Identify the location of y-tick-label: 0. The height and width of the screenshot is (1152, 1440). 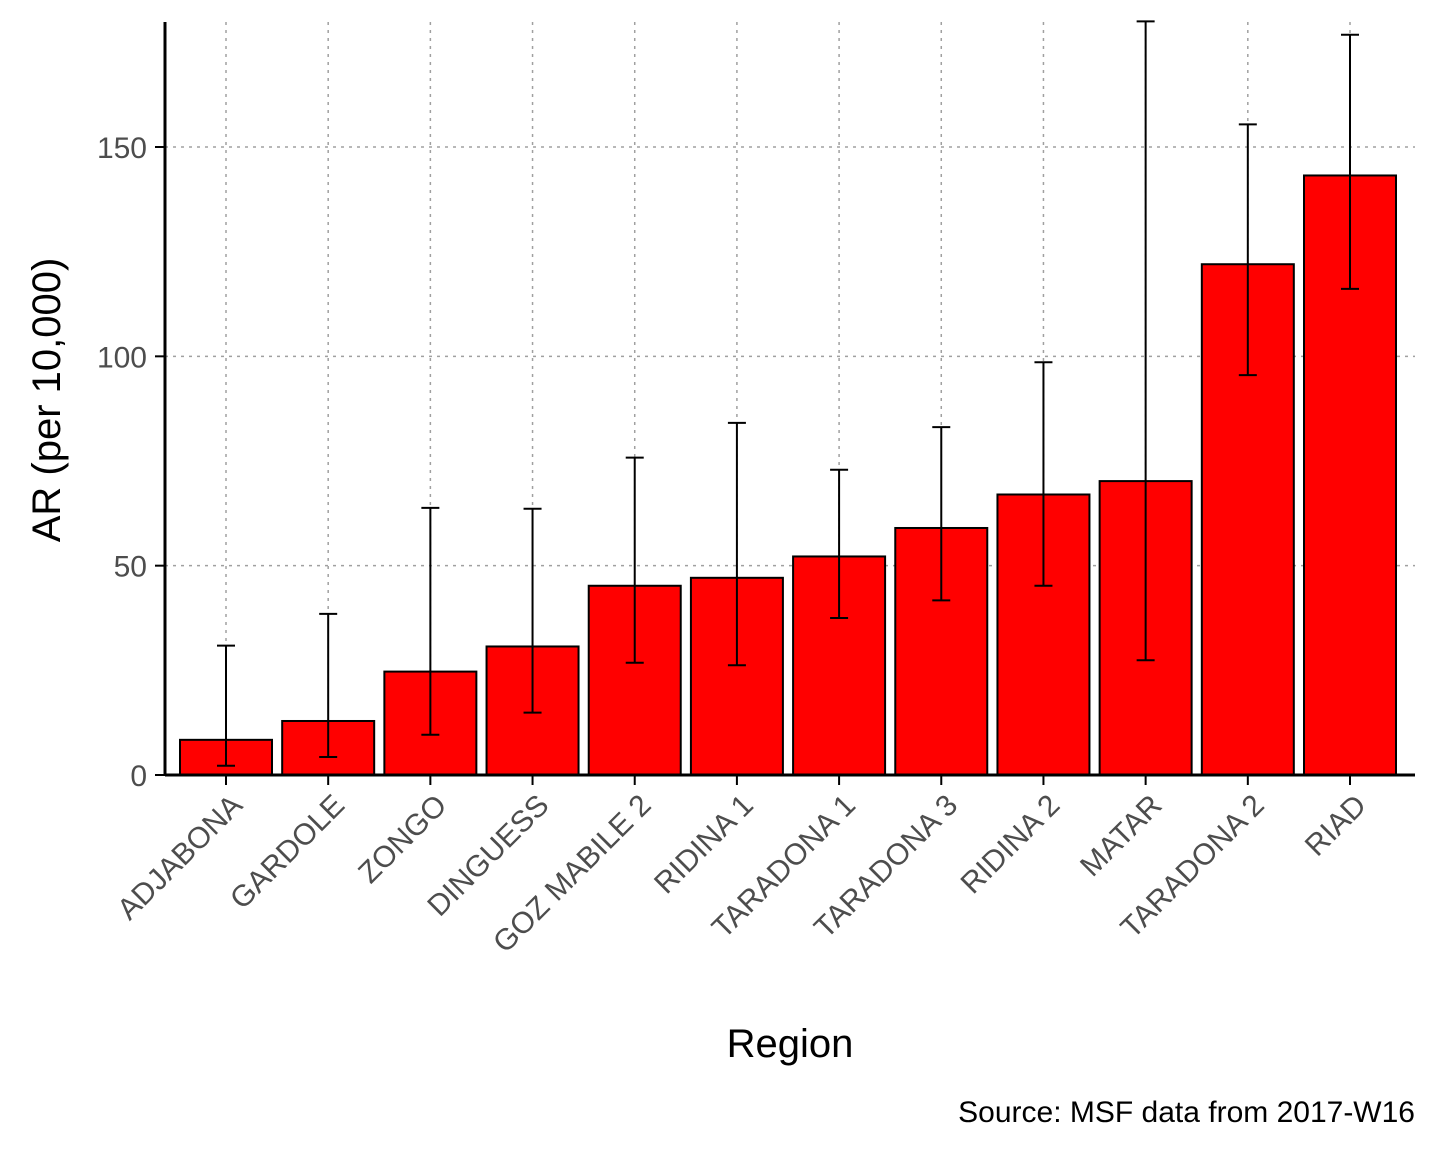
(138, 776).